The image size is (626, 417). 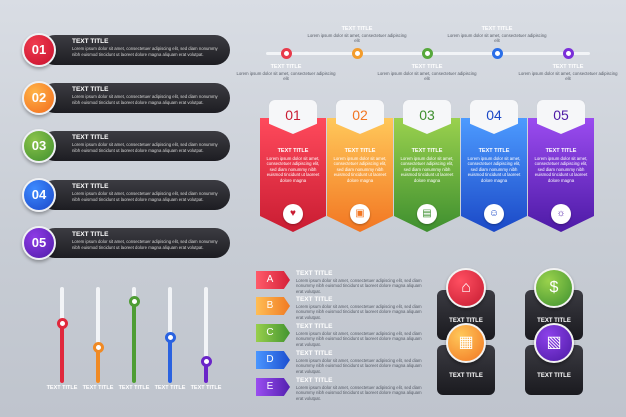 I want to click on list-item-number: 02, so click(x=39, y=98).